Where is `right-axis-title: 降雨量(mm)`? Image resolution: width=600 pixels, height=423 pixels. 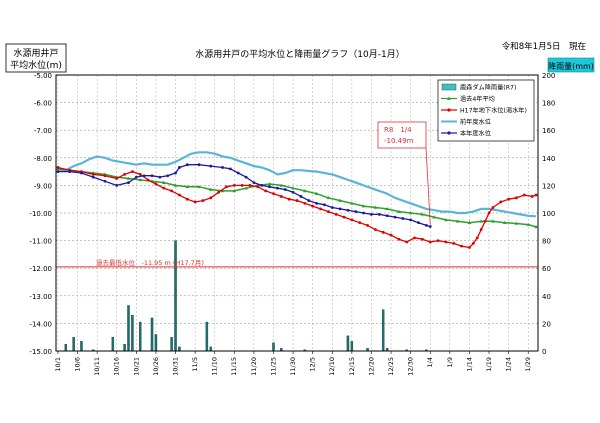 right-axis-title: 降雨量(mm) is located at coordinates (571, 65).